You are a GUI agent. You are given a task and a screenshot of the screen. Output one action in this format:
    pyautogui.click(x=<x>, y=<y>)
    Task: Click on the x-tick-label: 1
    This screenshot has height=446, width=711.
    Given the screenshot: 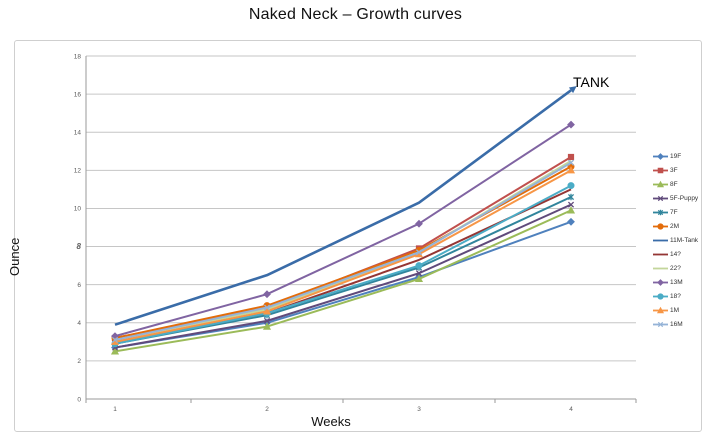 What is the action you would take?
    pyautogui.click(x=115, y=409)
    